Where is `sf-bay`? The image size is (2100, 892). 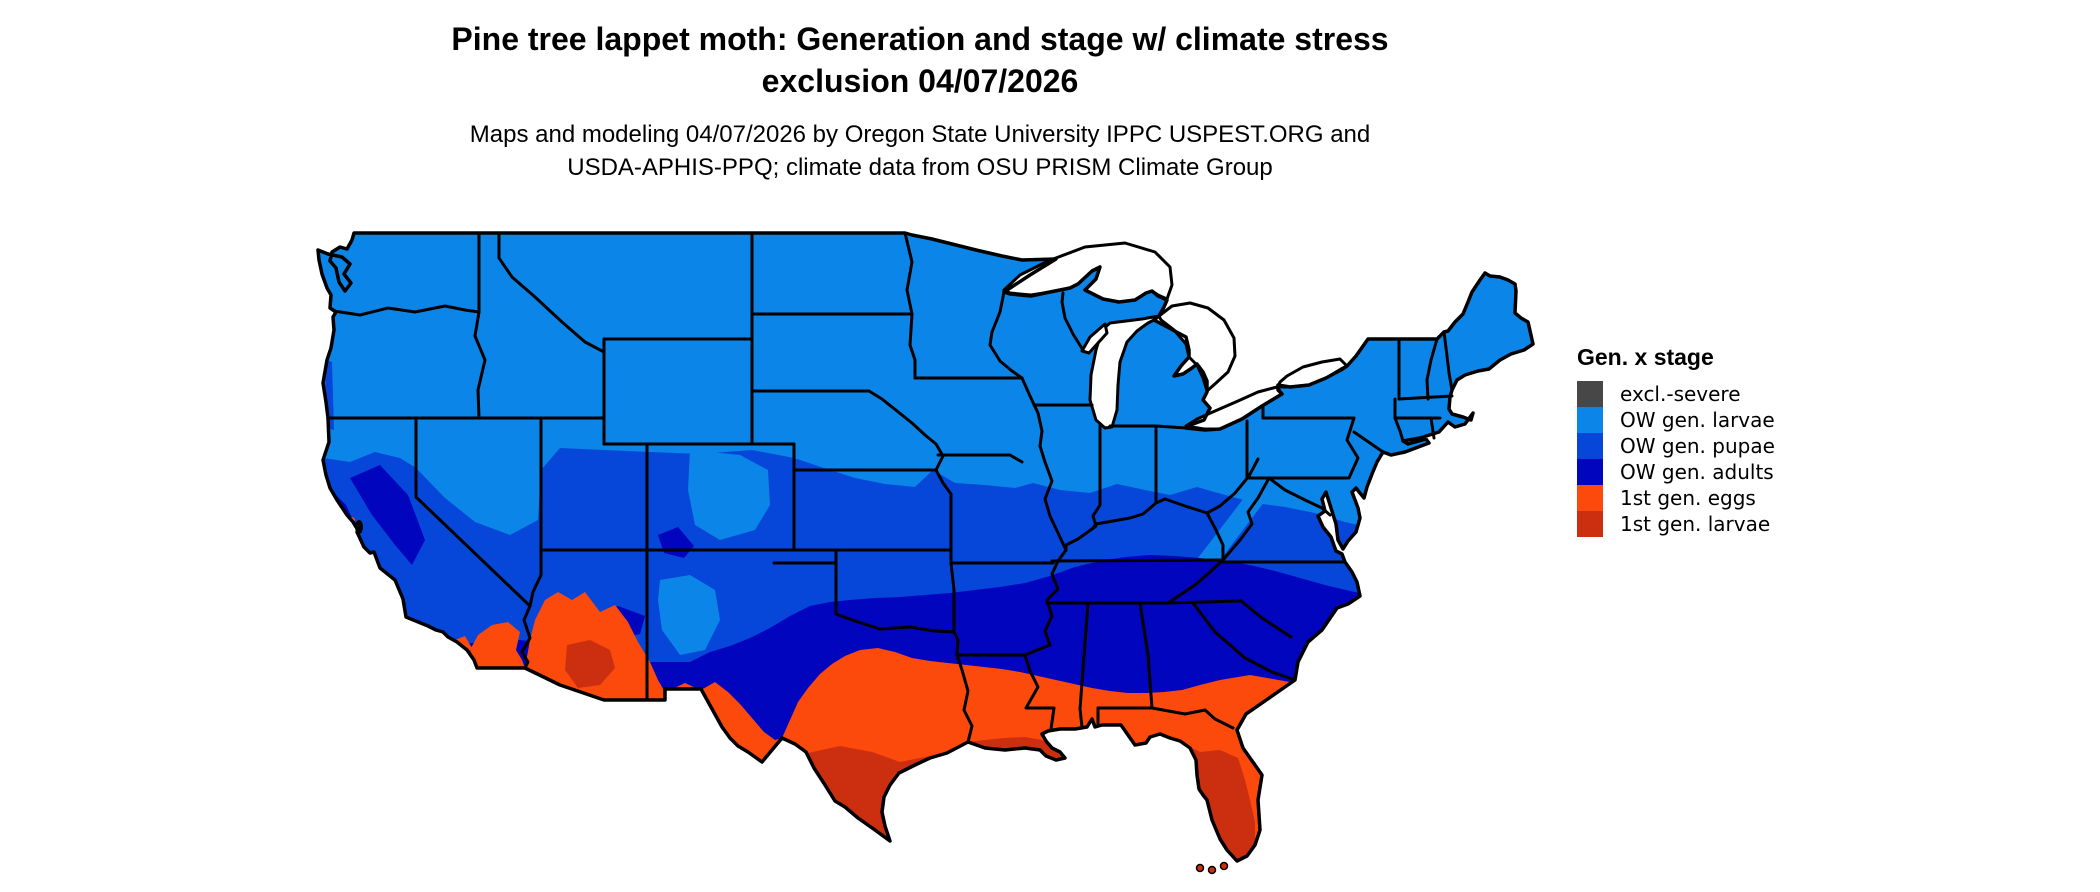
sf-bay is located at coordinates (359, 527).